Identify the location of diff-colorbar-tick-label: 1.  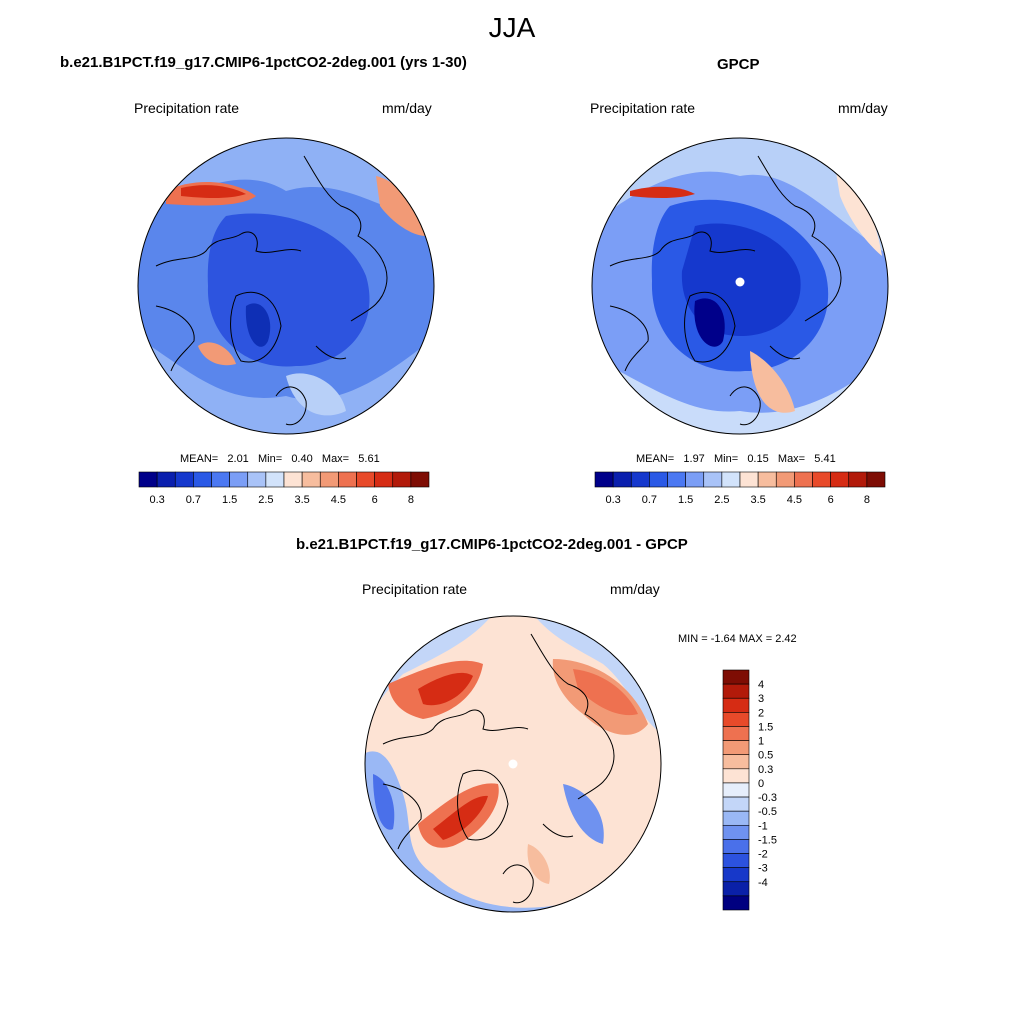
(761, 742).